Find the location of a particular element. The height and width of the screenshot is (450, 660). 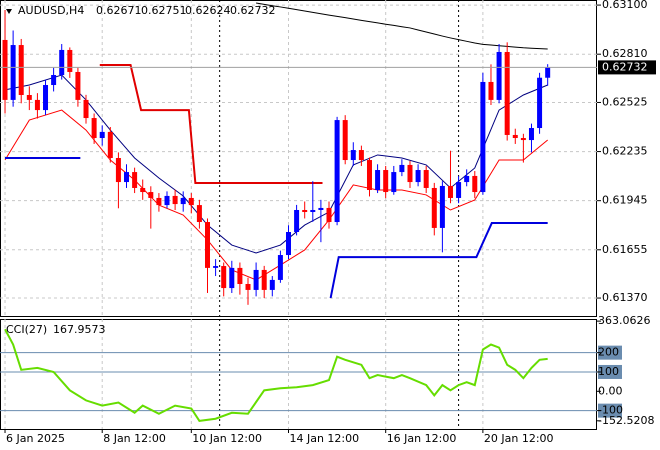

price-label: 0.62732 is located at coordinates (625, 66).